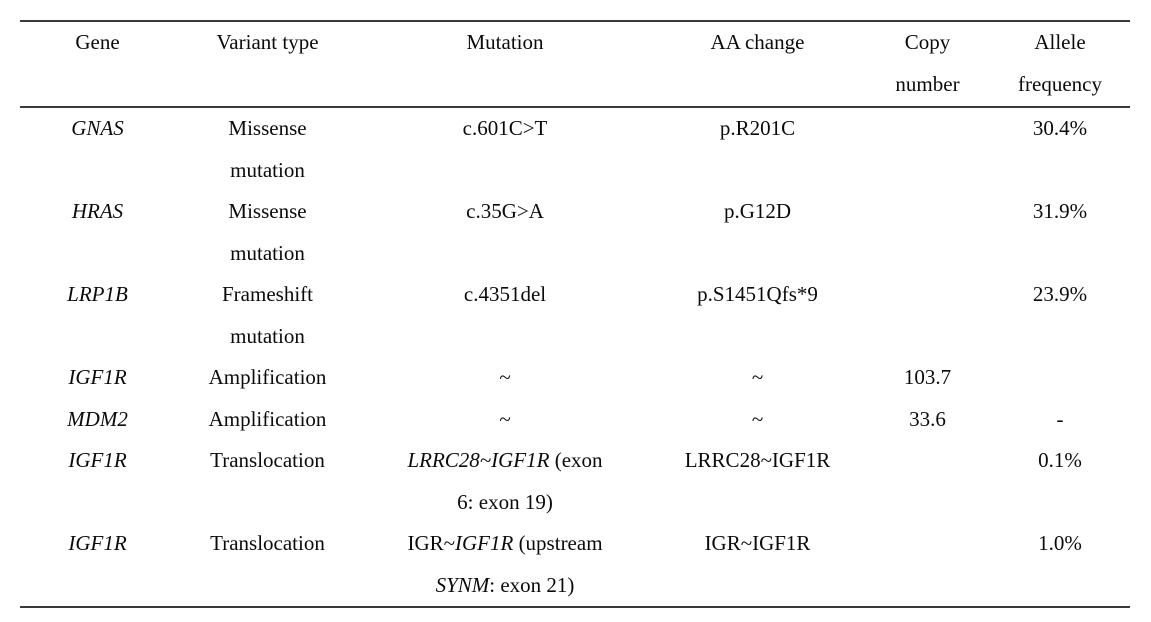 Image resolution: width=1151 pixels, height=622 pixels. I want to click on cell-line: GNAS, so click(97, 129).